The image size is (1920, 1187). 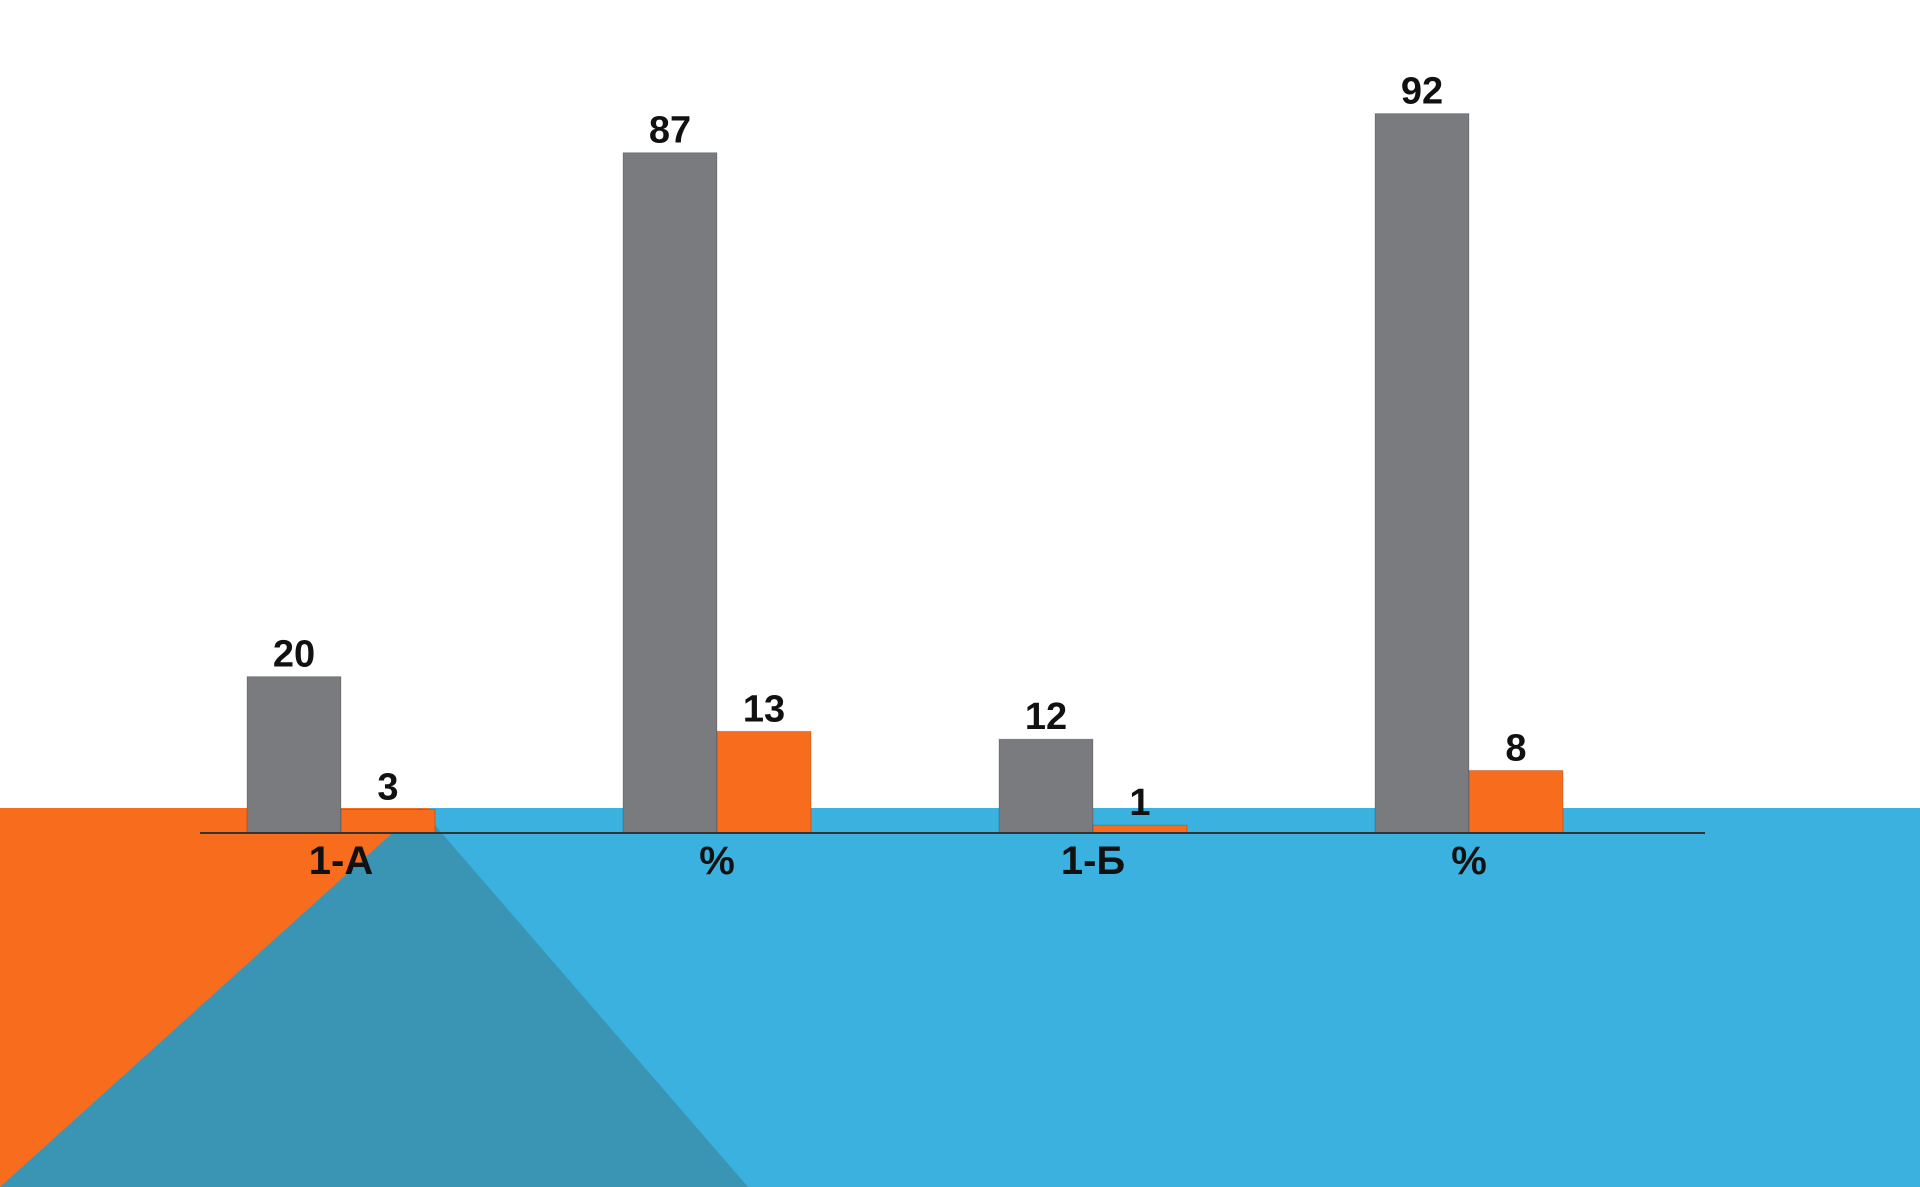 What do you see at coordinates (388, 821) in the screenshot?
I see `bar-s2-c1` at bounding box center [388, 821].